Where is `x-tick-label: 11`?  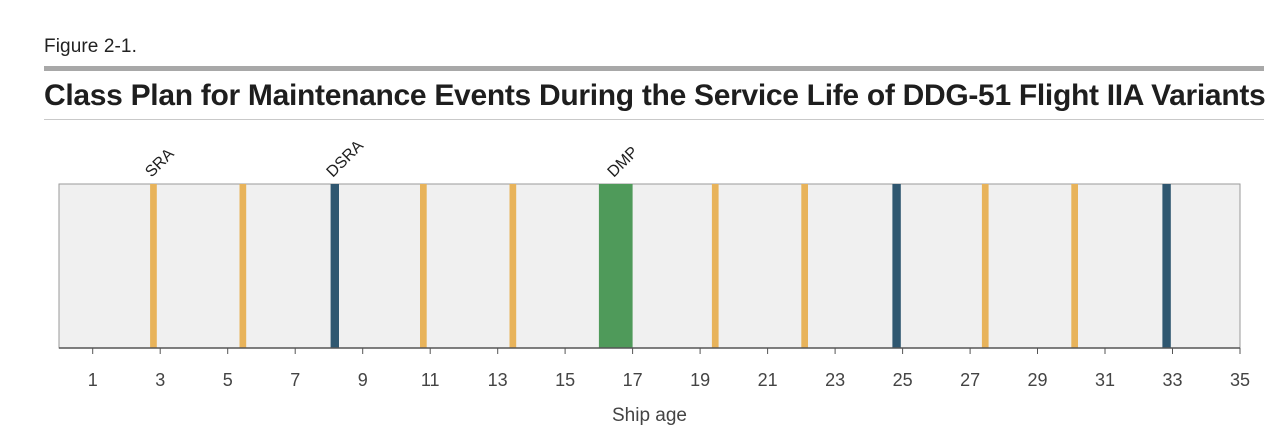 x-tick-label: 11 is located at coordinates (430, 380).